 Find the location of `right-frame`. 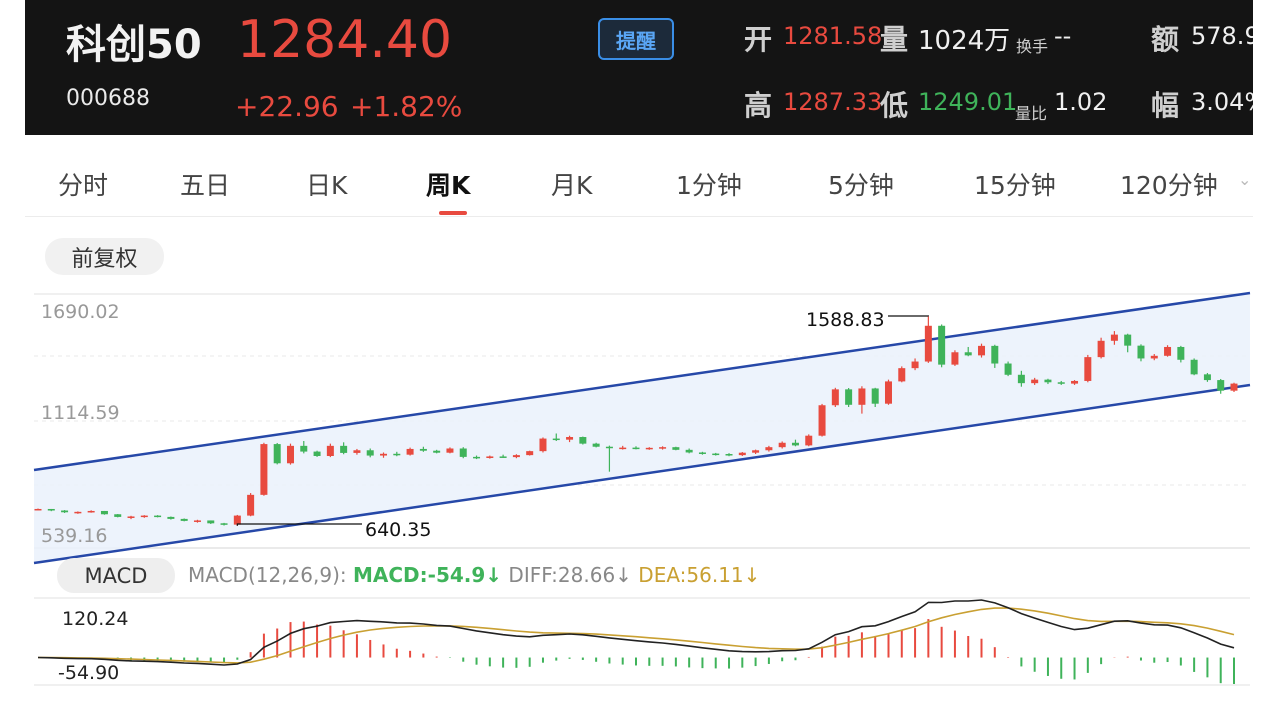

right-frame is located at coordinates (1266, 359).